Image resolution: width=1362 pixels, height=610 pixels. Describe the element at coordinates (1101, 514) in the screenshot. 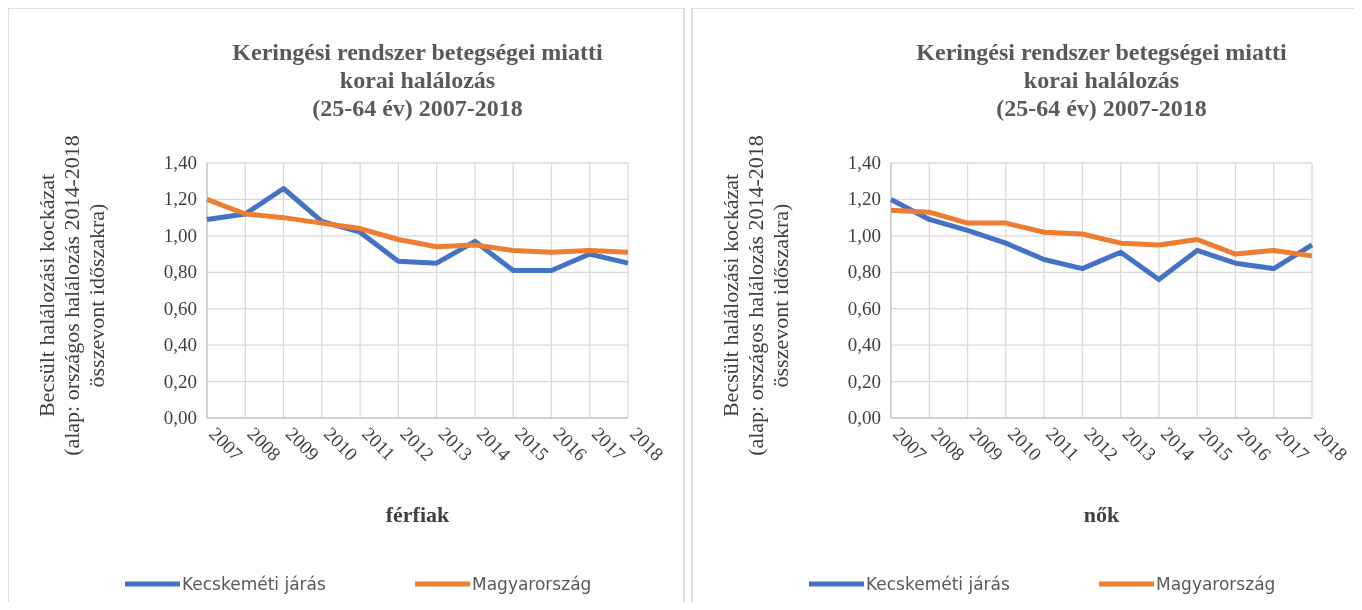

I see `x-axis-title: nők` at that location.